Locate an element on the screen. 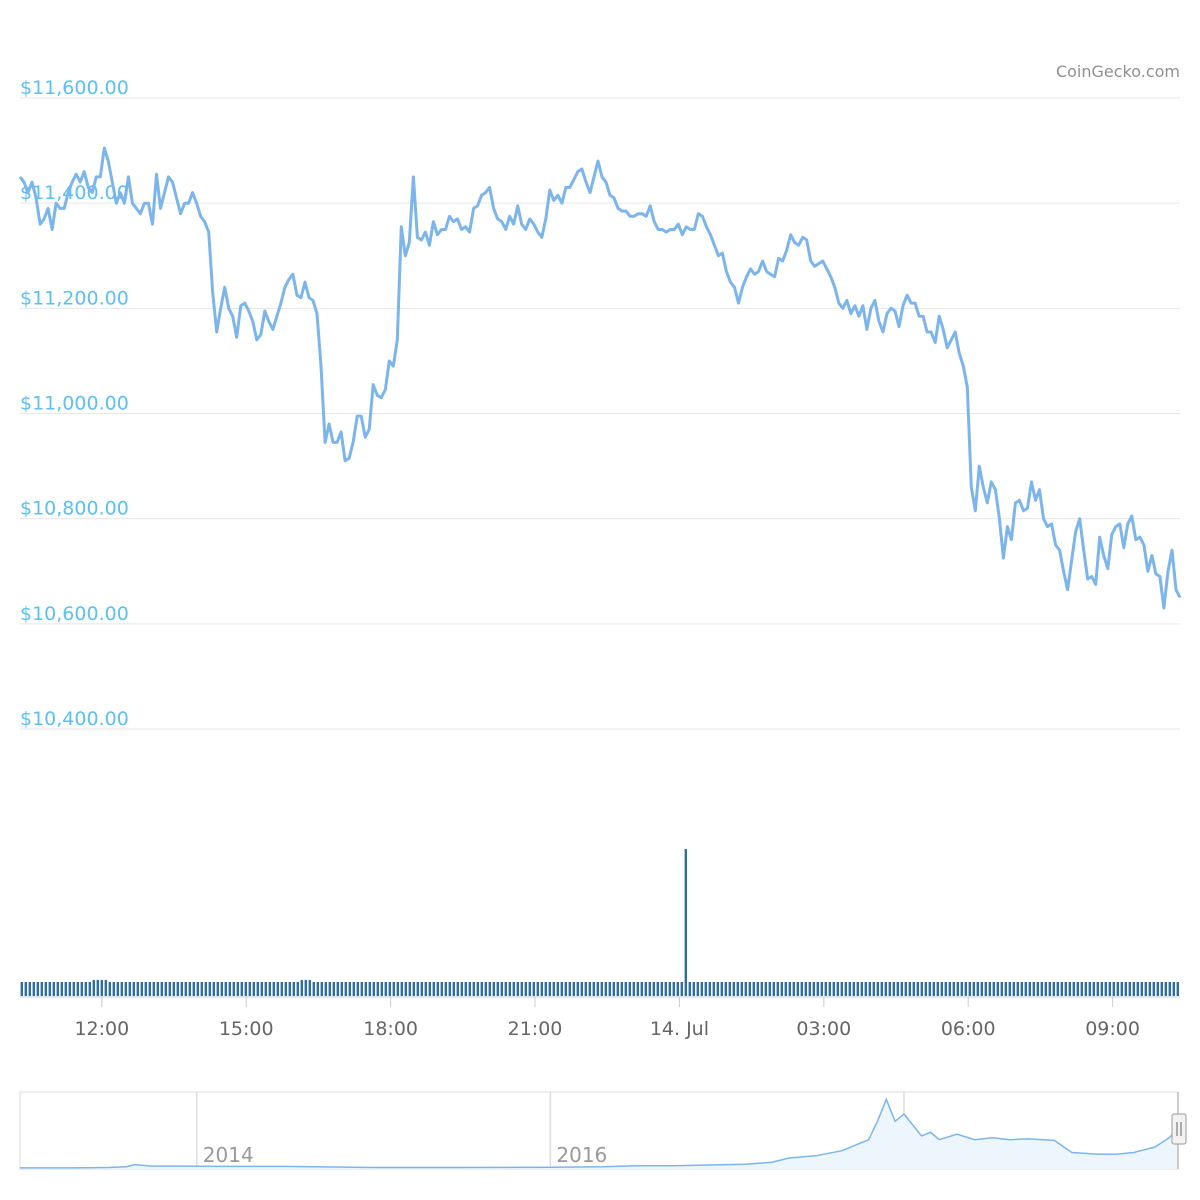 Image resolution: width=1200 pixels, height=1200 pixels. y-tick-label: $10,400.00 is located at coordinates (74, 719).